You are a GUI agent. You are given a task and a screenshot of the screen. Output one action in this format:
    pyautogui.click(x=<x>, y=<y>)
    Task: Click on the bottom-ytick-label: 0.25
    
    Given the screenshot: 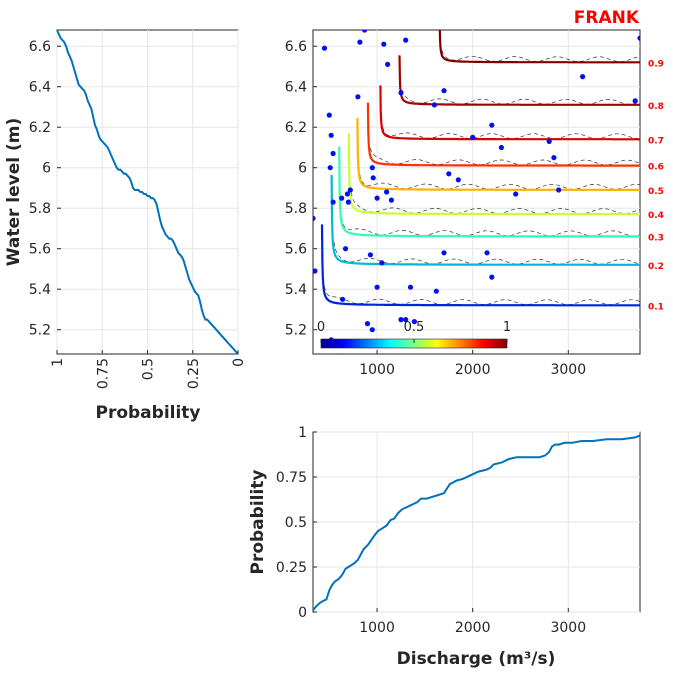 What is the action you would take?
    pyautogui.click(x=291, y=568)
    